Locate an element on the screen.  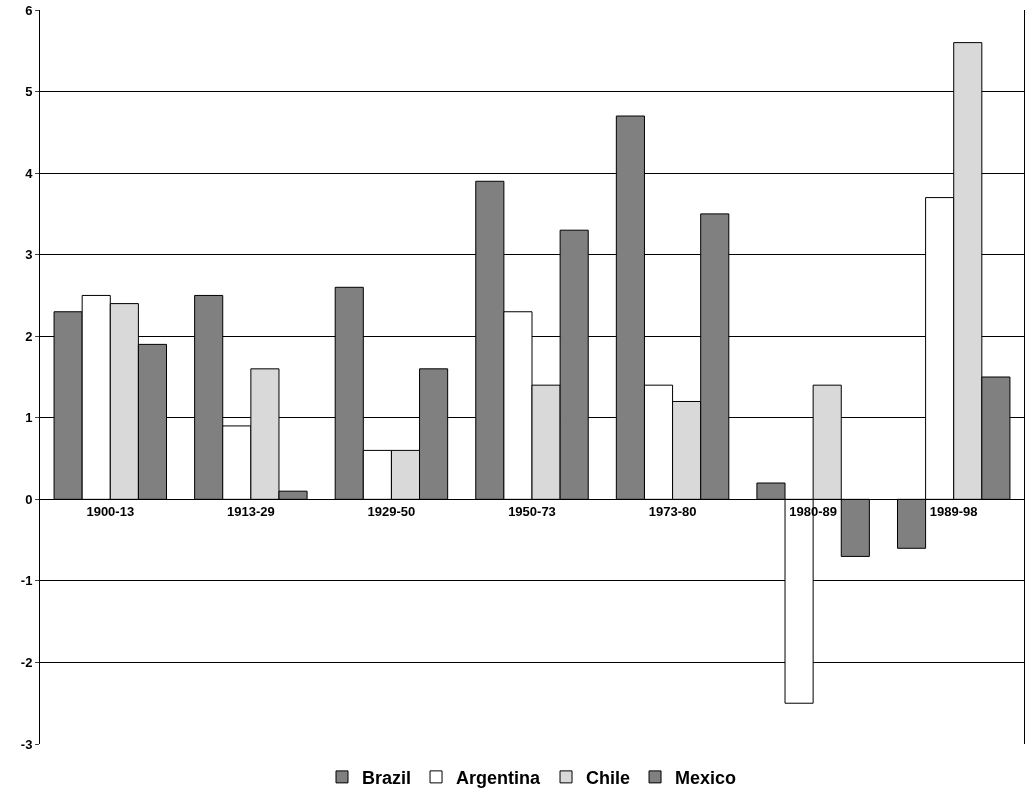
x-tick-label: 1989-98 is located at coordinates (953, 511).